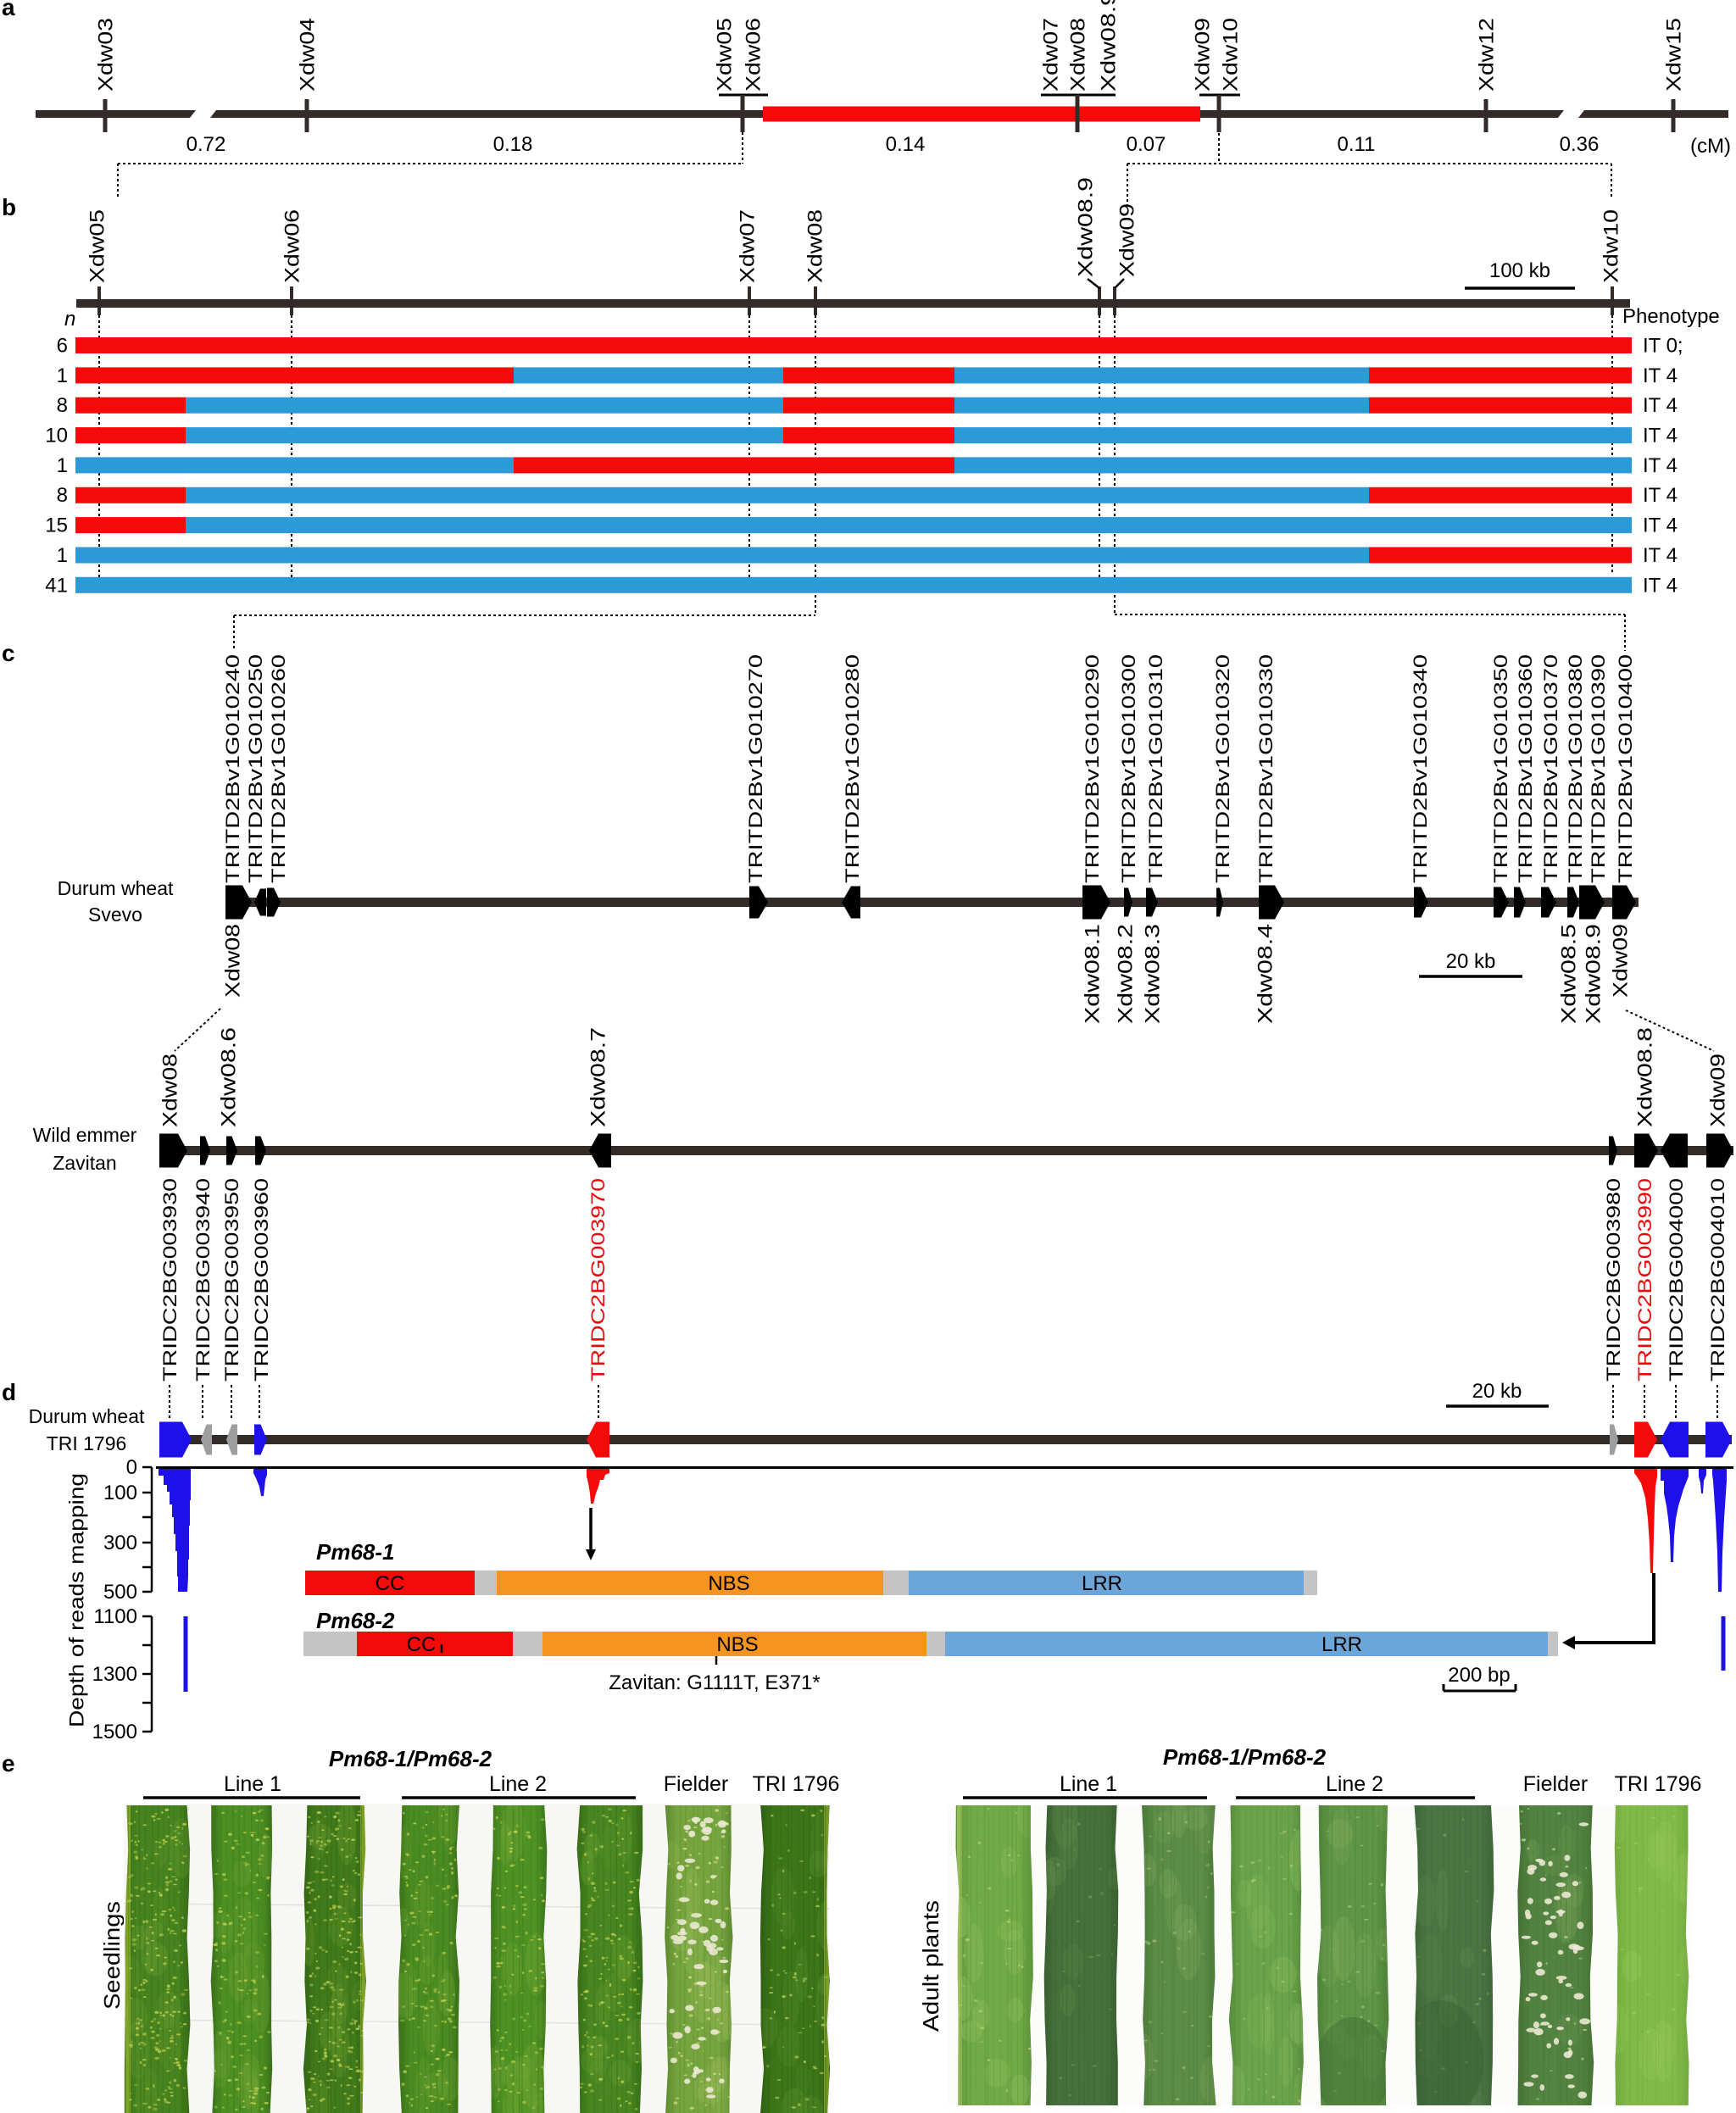  Describe the element at coordinates (206, 144) in the screenshot. I see `svg-text: 0.72` at that location.